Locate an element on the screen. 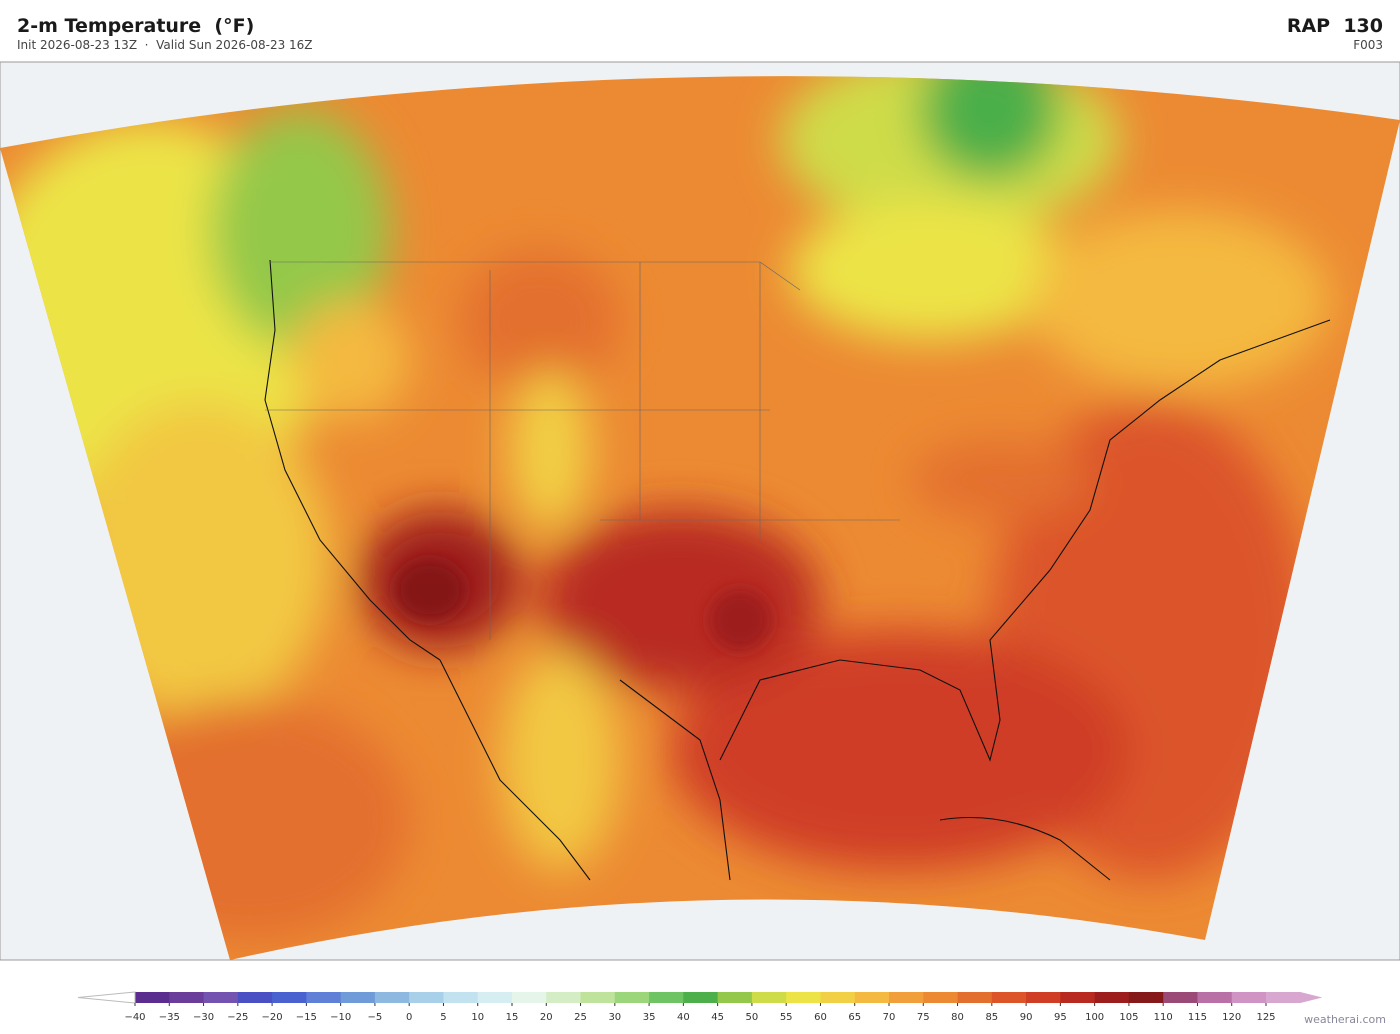 This screenshot has width=1400, height=1034. colorbar-tick-label: 20 is located at coordinates (546, 1017).